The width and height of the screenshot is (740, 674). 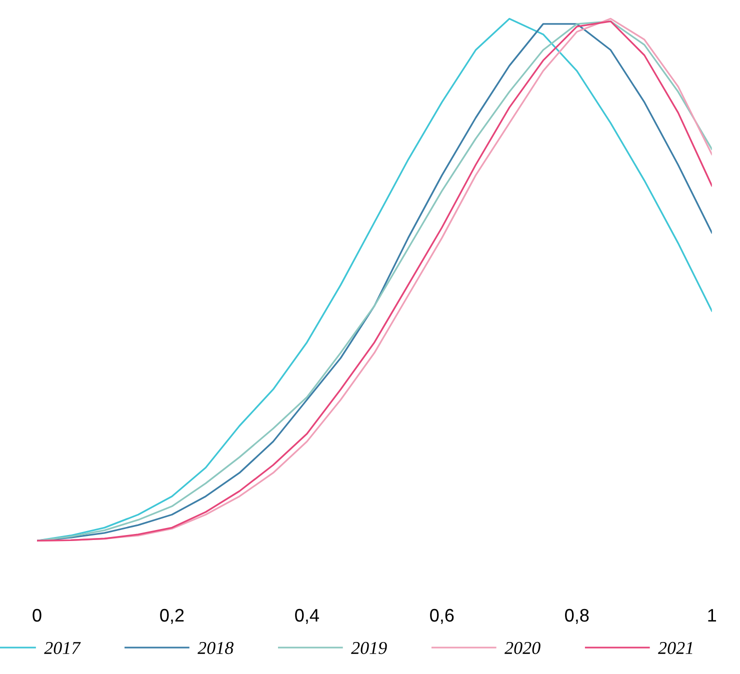 I want to click on legend-label: 2019, so click(x=369, y=648).